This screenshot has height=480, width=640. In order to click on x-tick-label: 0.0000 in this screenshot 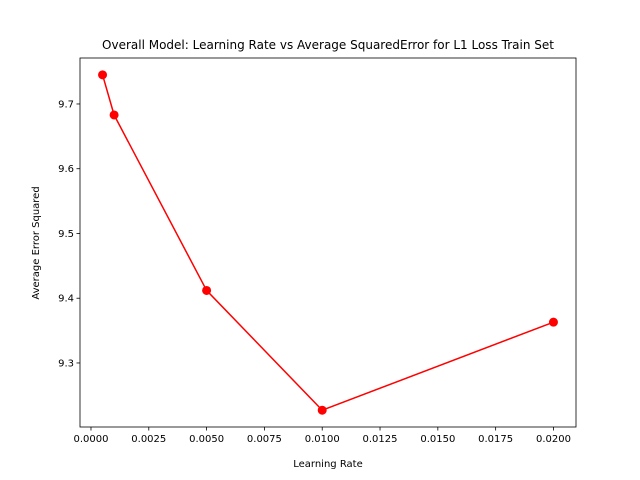, I will do `click(90, 439)`.